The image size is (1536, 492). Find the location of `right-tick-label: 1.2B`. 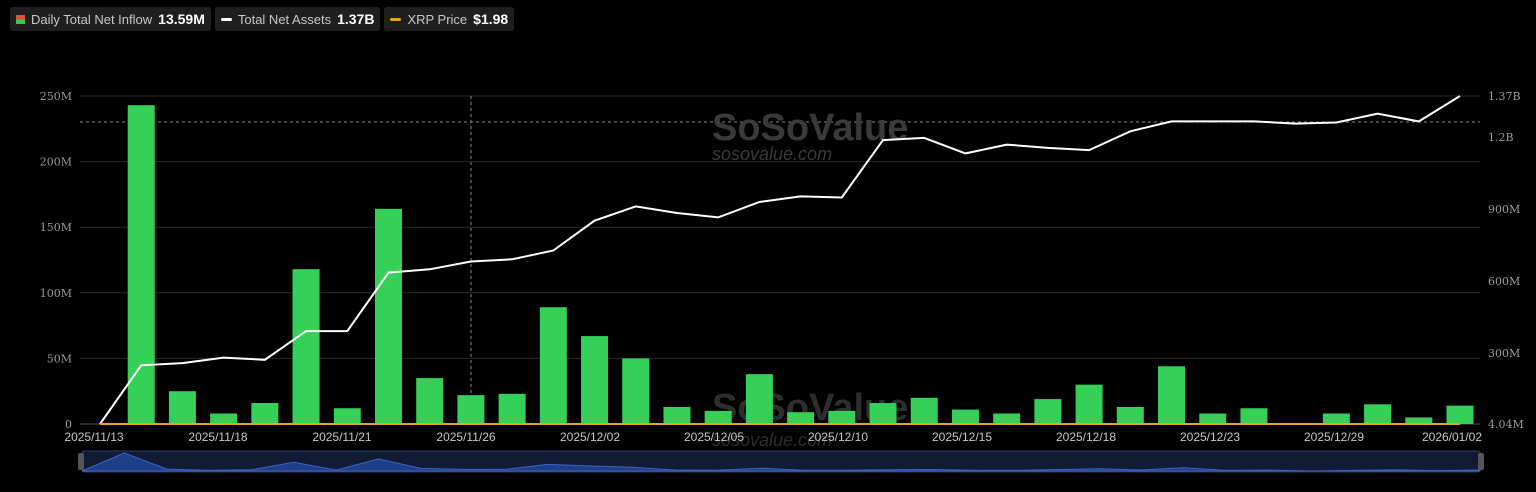

right-tick-label: 1.2B is located at coordinates (1501, 137).